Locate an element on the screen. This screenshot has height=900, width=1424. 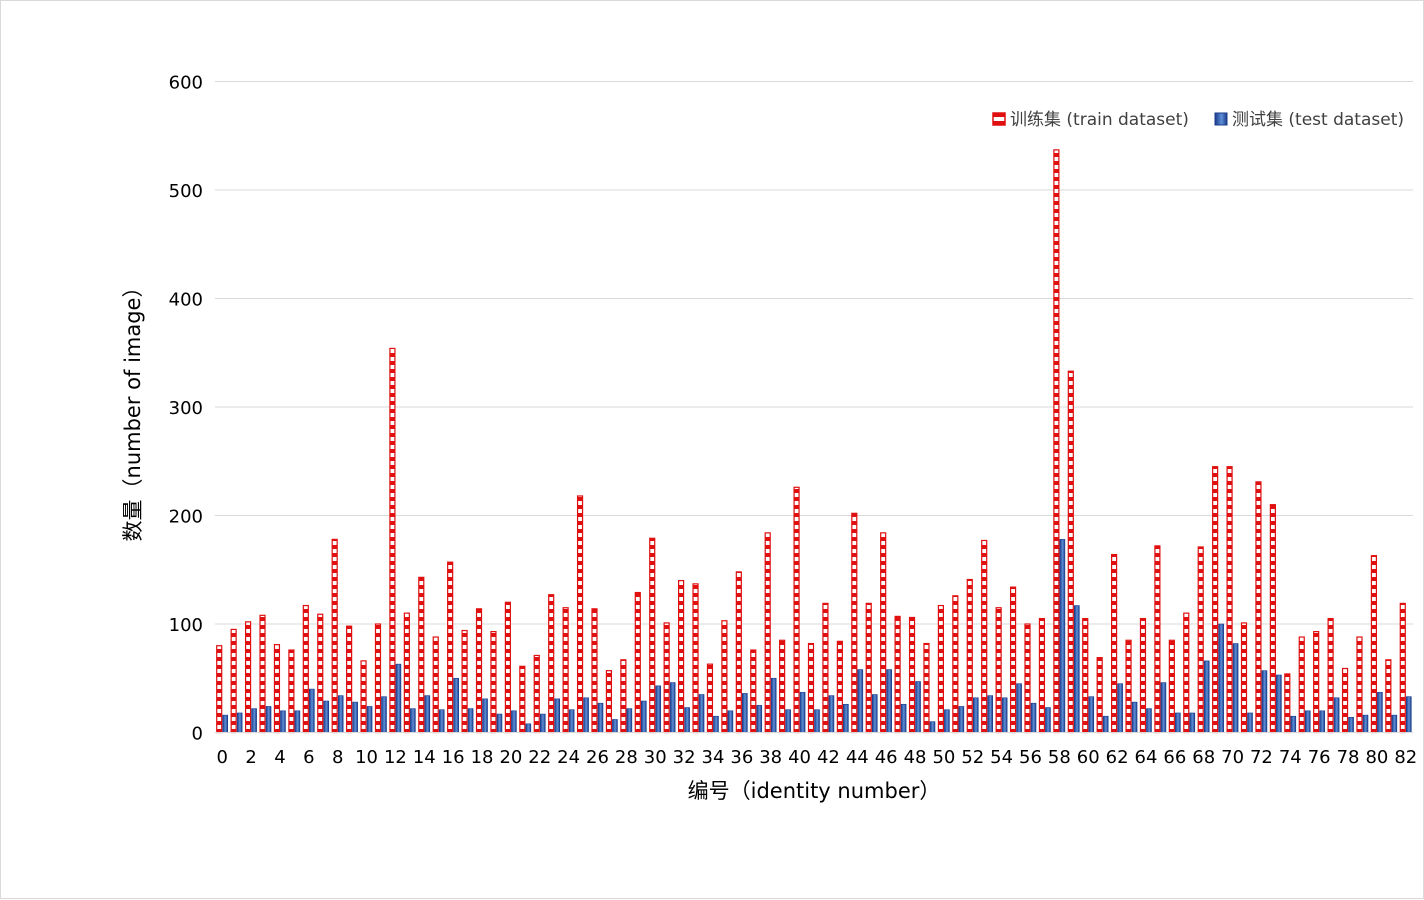
x-tick-label: 58 is located at coordinates (1059, 757).